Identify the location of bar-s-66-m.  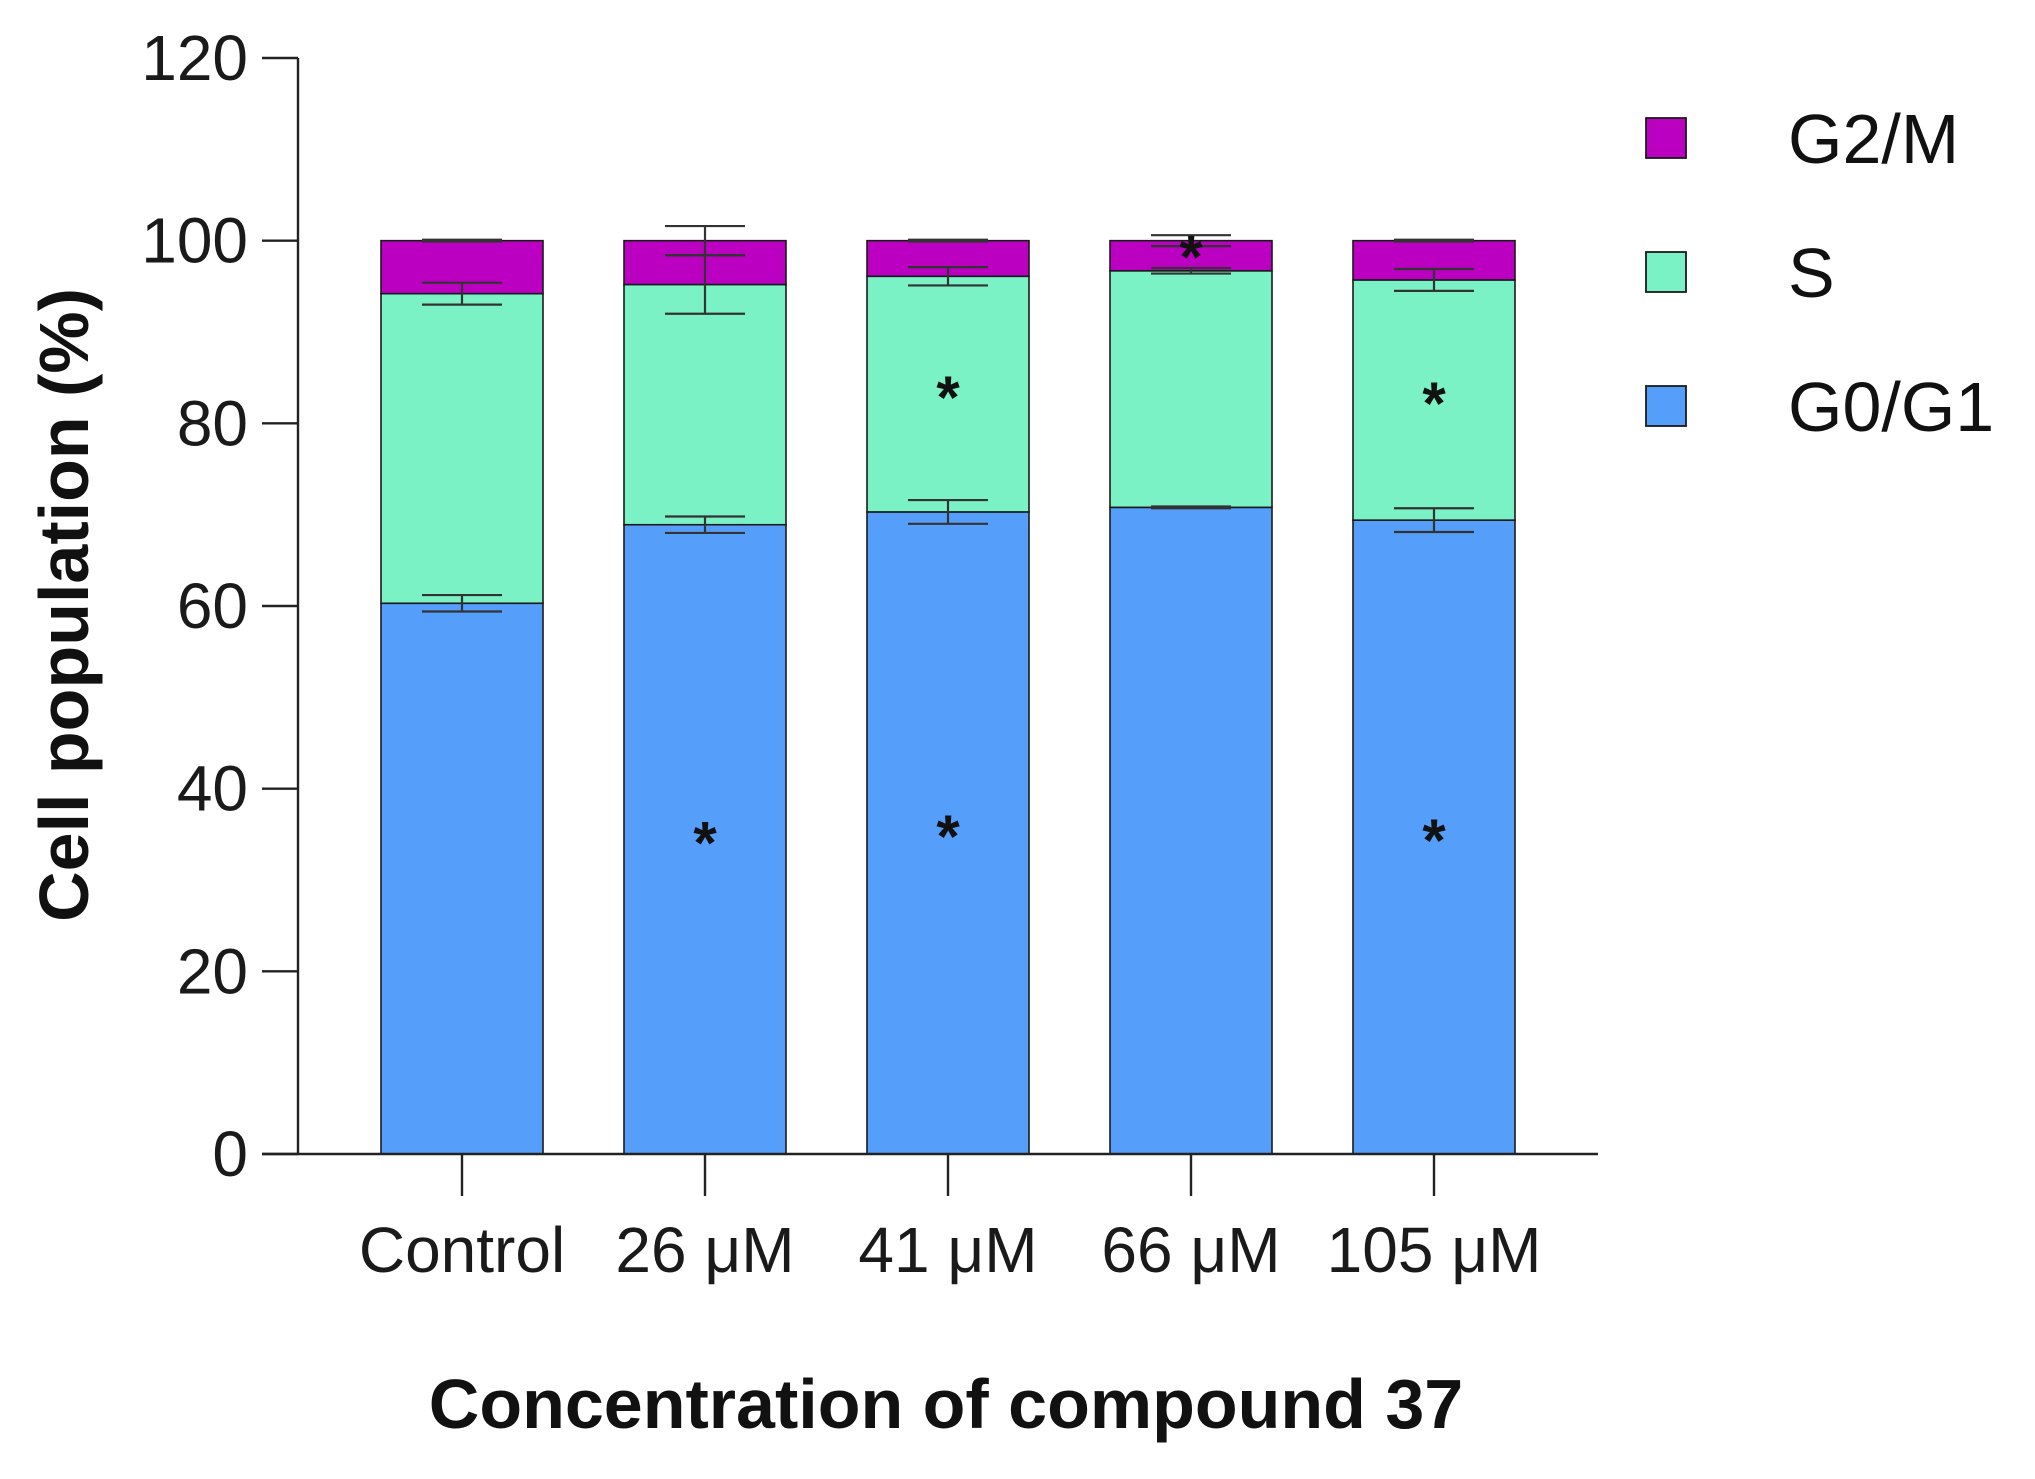
(1191, 389).